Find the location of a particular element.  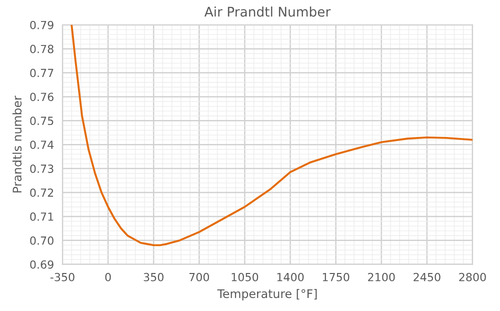

x-tick-label: 2450 is located at coordinates (427, 277).